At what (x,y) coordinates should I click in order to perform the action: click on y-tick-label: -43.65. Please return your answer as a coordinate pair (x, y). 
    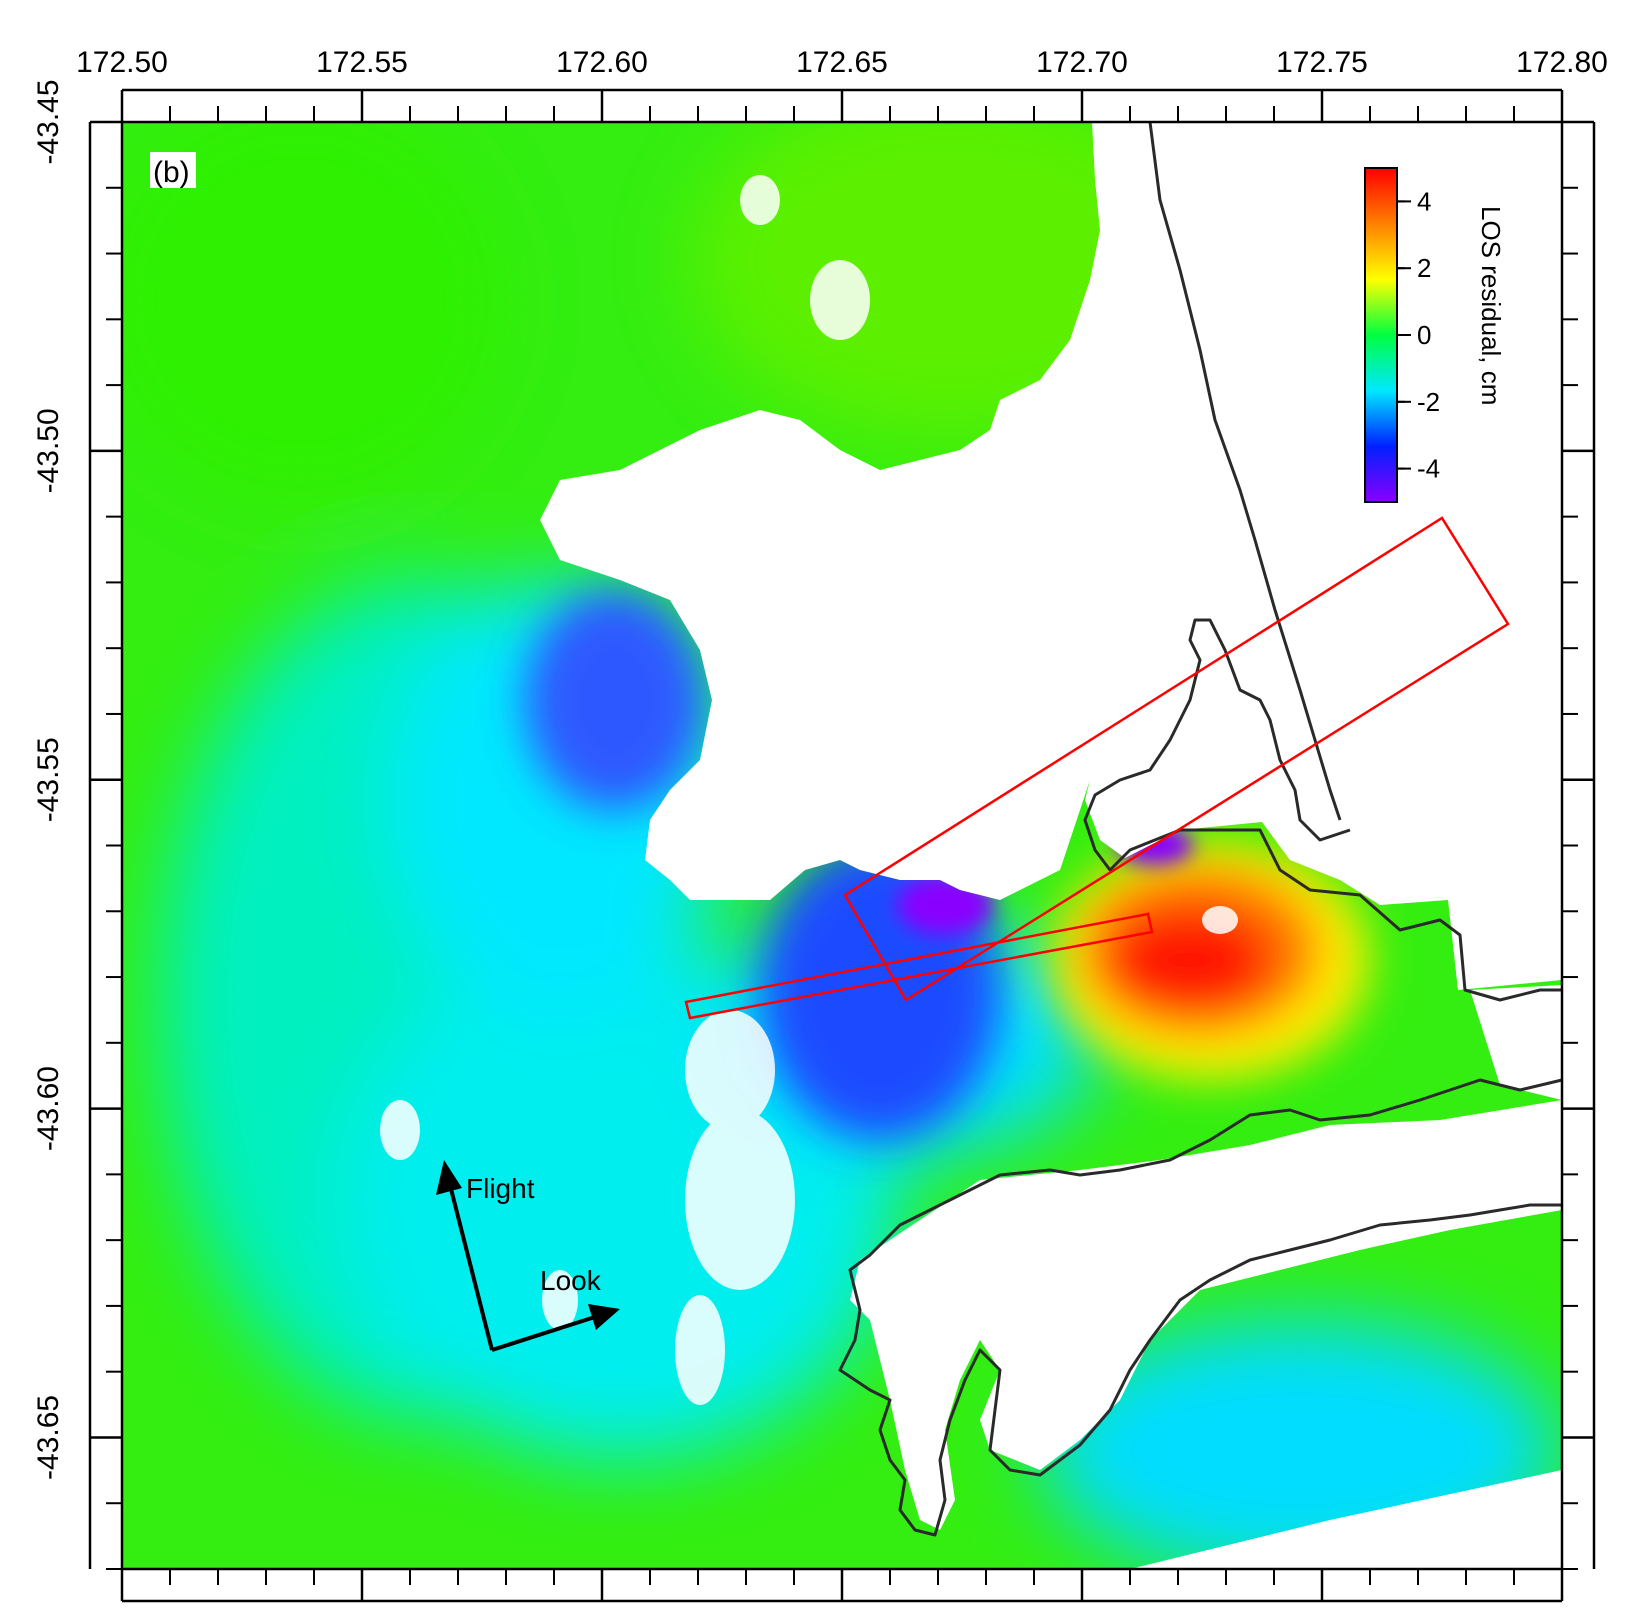
    Looking at the image, I should click on (48, 1437).